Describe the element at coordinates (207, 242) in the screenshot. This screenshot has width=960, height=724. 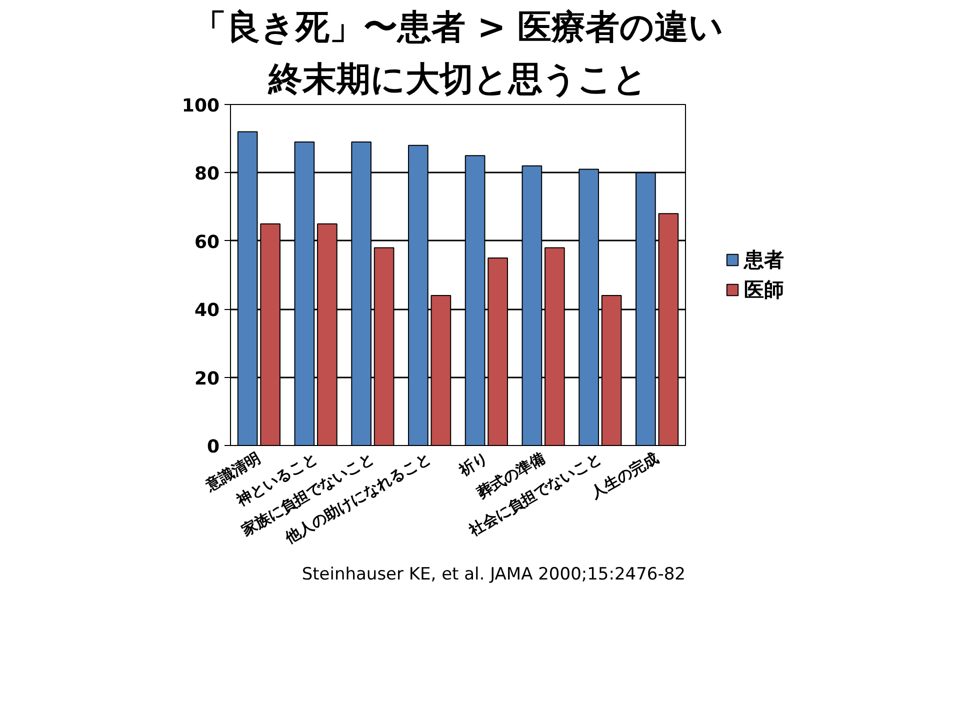
I see `y-tick-label: 60` at that location.